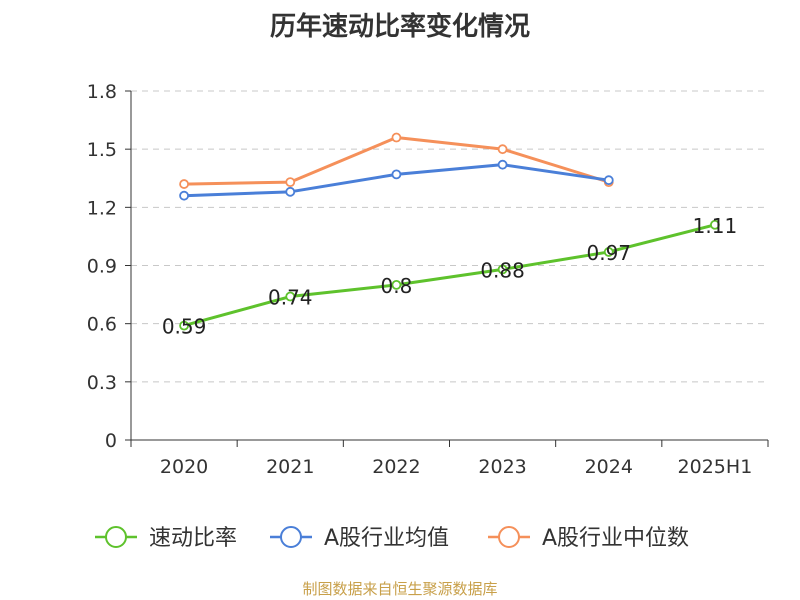 The width and height of the screenshot is (800, 600). Describe the element at coordinates (102, 325) in the screenshot. I see `y-tick-label: 0.6` at that location.